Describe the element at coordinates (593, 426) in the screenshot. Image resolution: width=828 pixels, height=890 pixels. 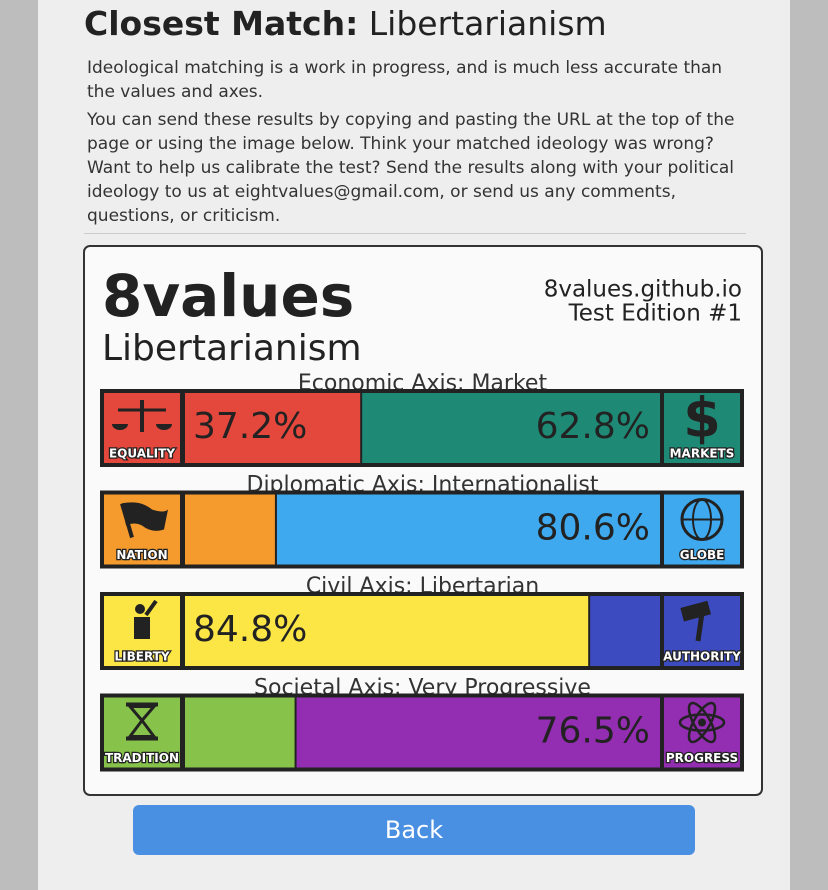
I see `value-label: 62.8%` at that location.